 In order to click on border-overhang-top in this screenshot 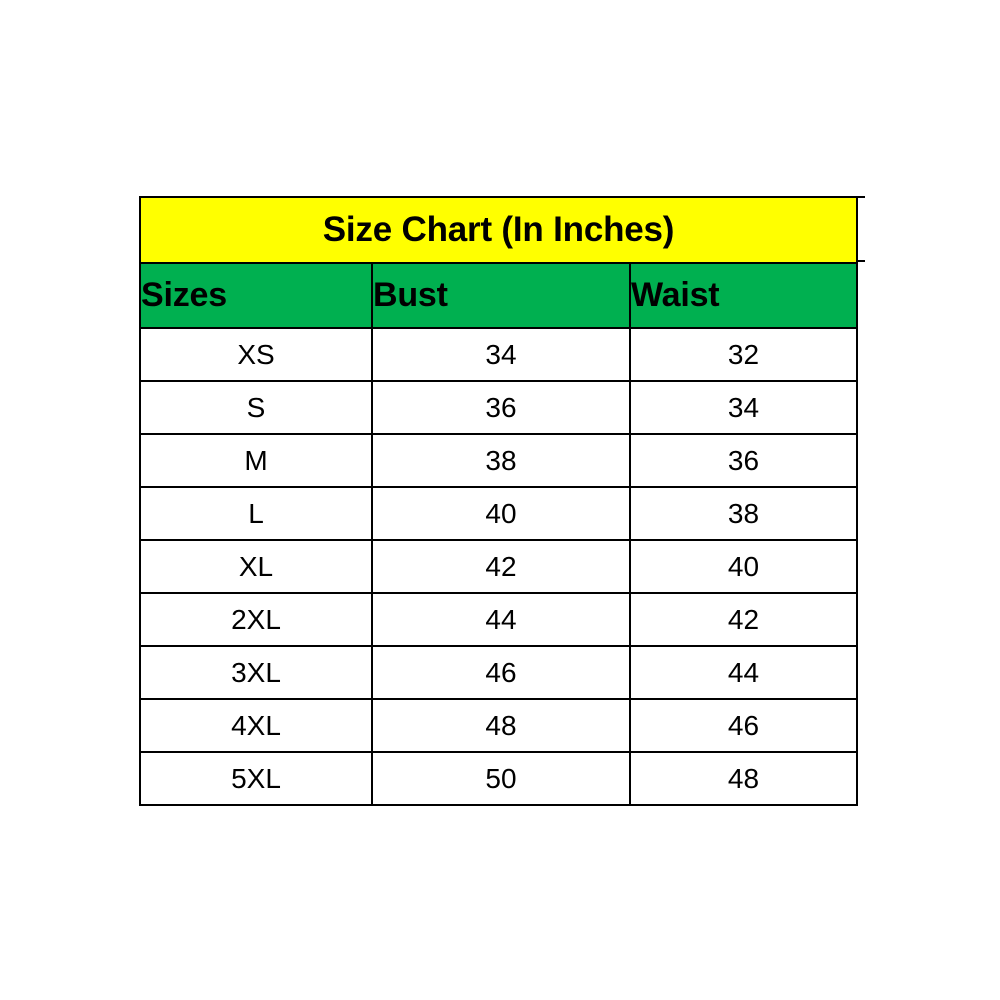, I will do `click(860, 197)`.